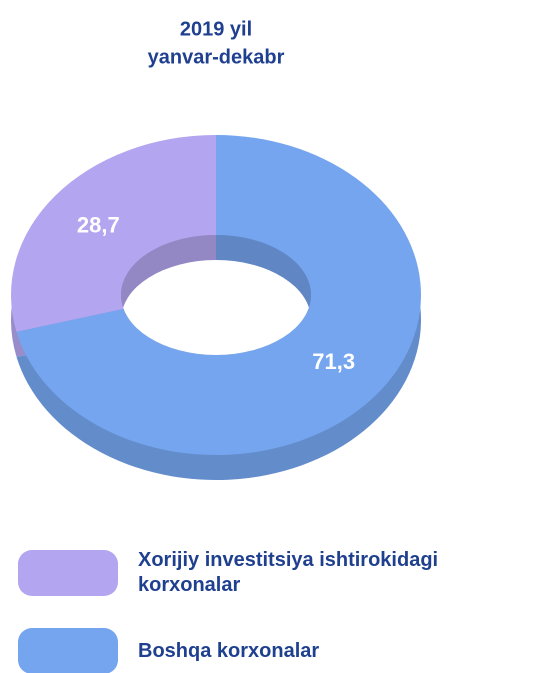  I want to click on slice, so click(113, 233).